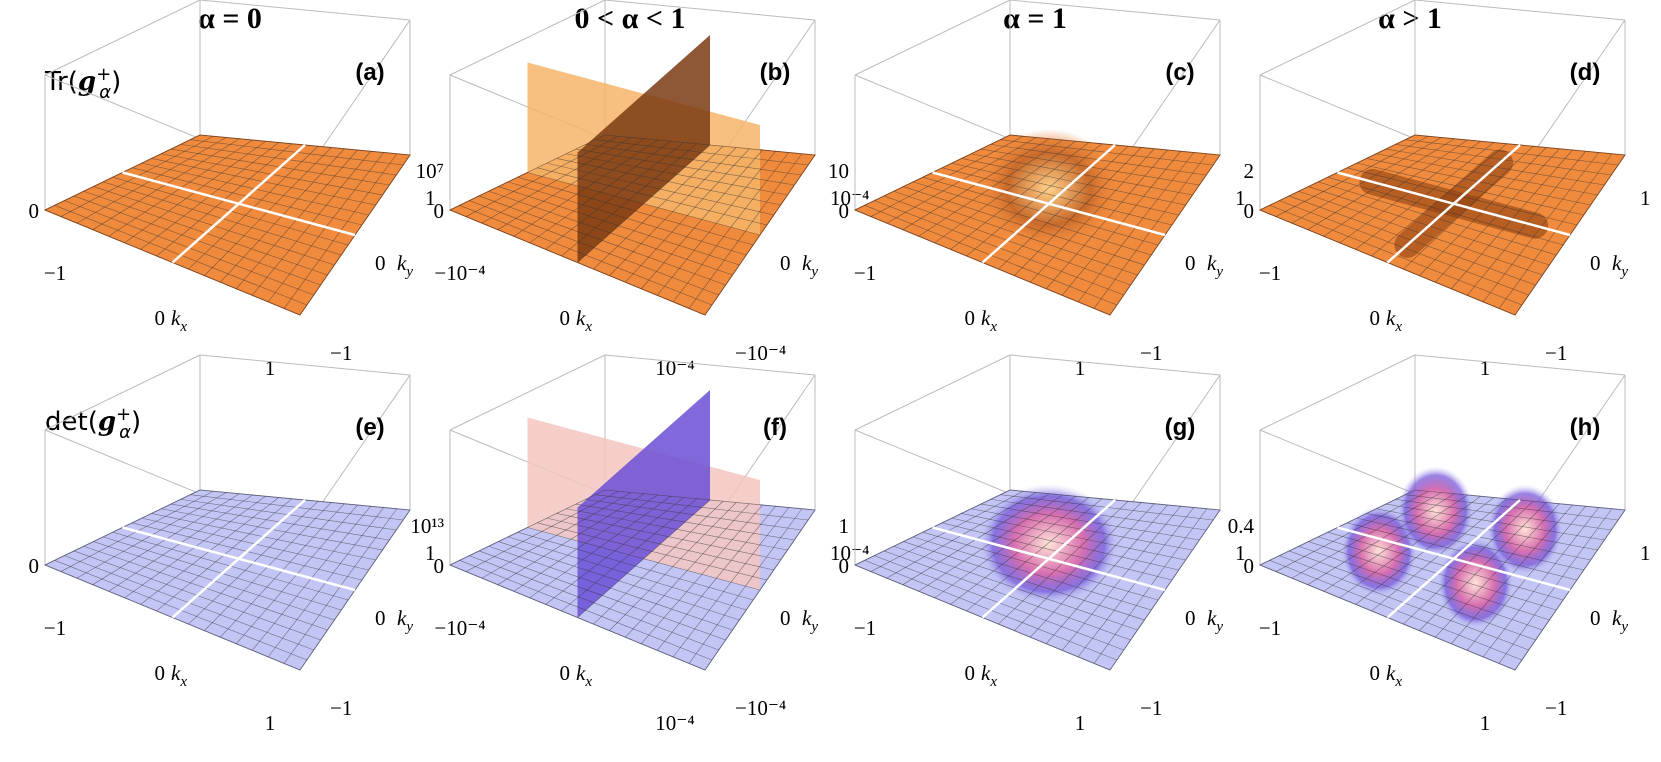 The image size is (1661, 762). What do you see at coordinates (775, 427) in the screenshot?
I see `panel-label: (f)` at bounding box center [775, 427].